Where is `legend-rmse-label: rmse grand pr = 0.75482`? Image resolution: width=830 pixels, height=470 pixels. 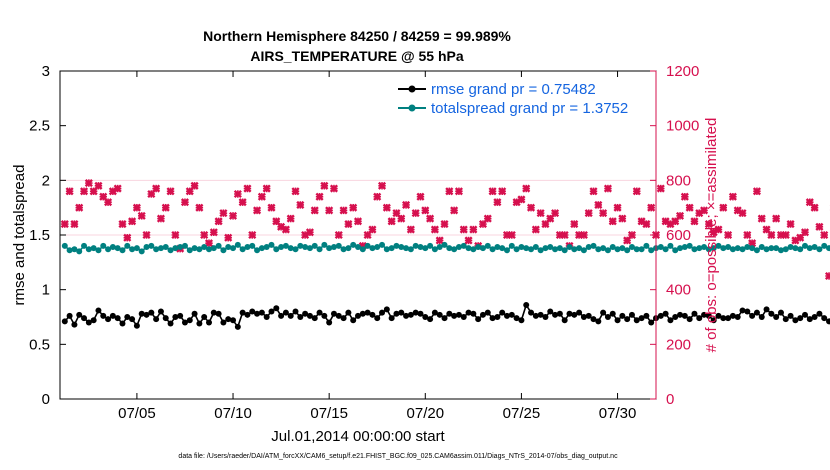 legend-rmse-label: rmse grand pr = 0.75482 is located at coordinates (513, 89).